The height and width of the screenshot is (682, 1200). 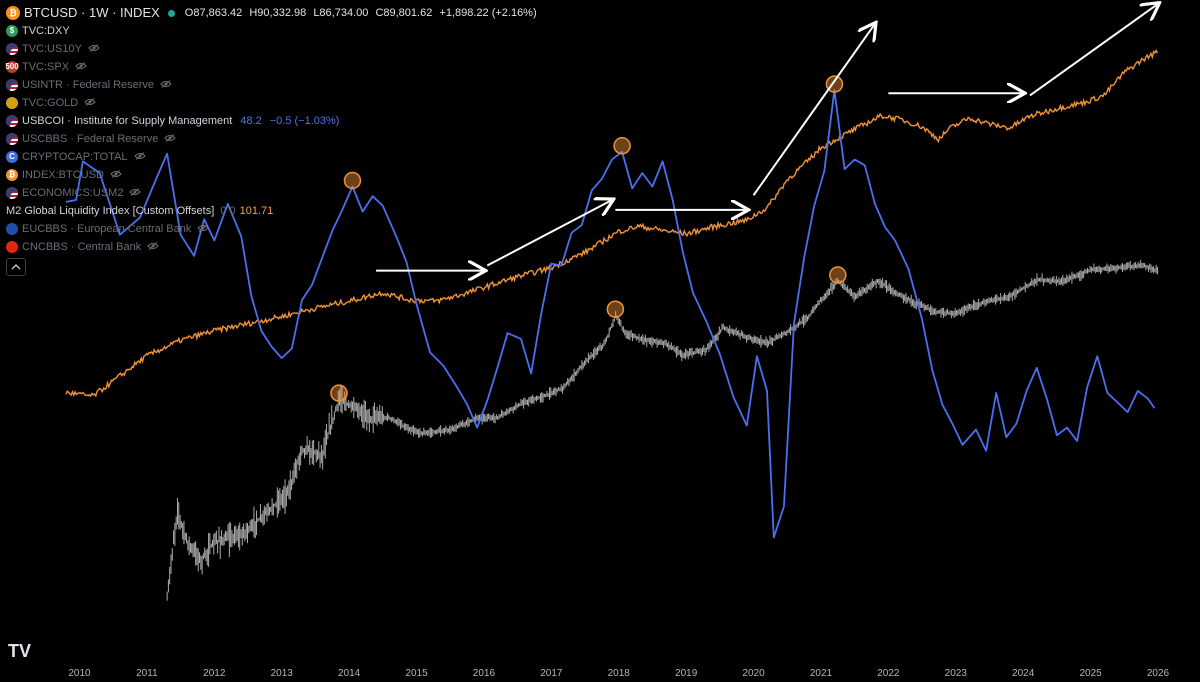 What do you see at coordinates (82, 247) in the screenshot?
I see `legend-label: CNCBBS · Central Bank` at bounding box center [82, 247].